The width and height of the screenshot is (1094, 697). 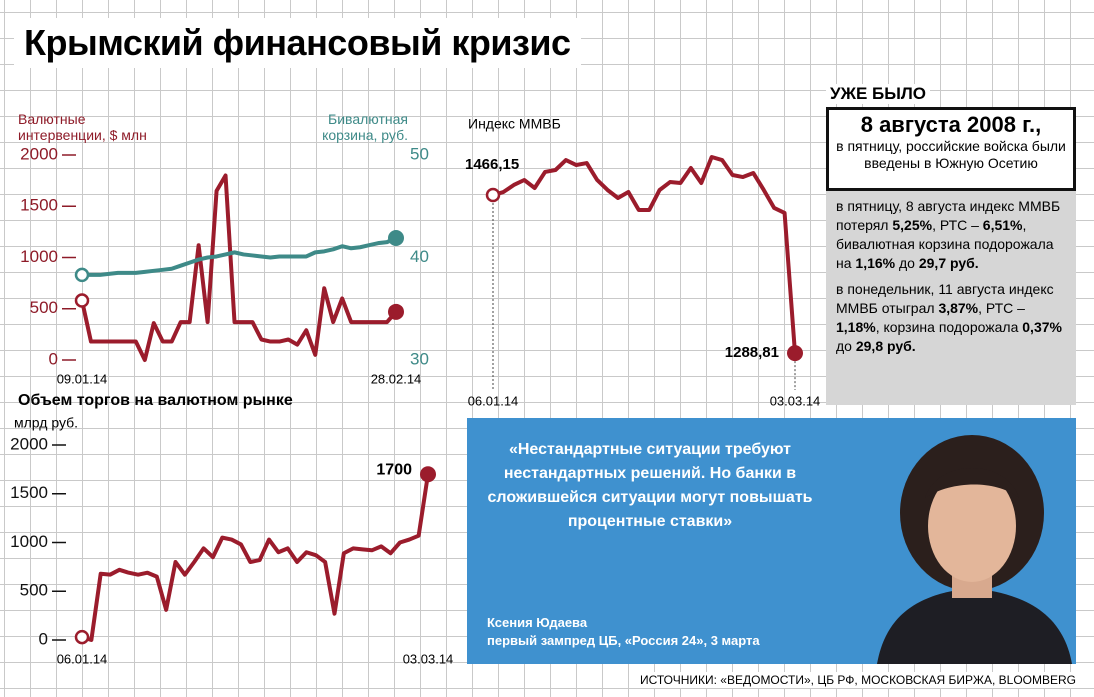 I want to click on portrait-body, so click(x=974, y=626).